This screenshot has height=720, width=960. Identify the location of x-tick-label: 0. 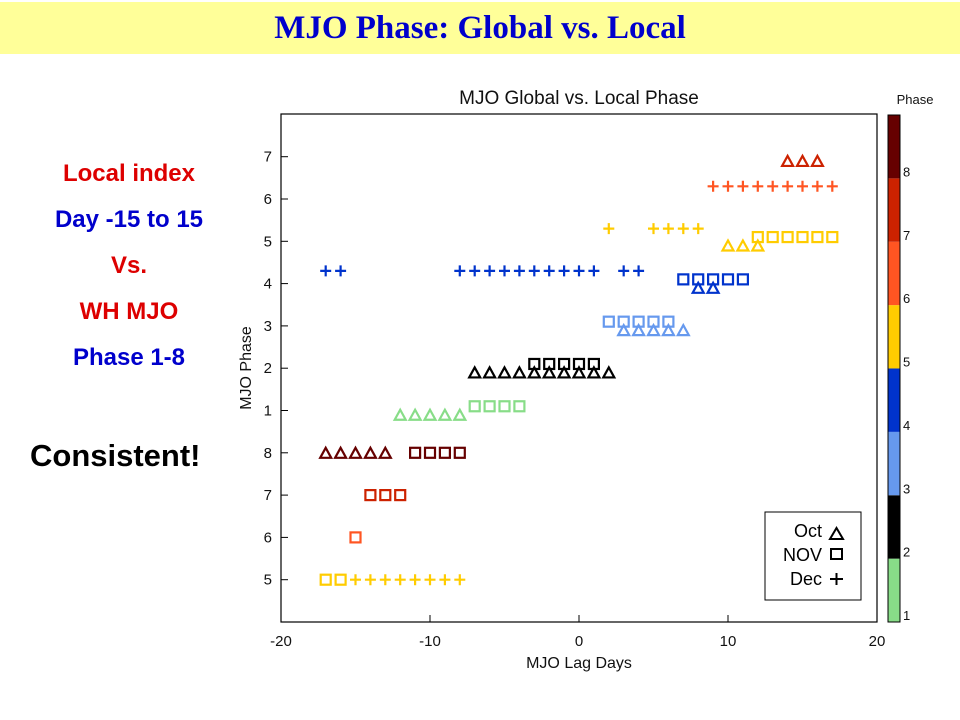
(579, 641).